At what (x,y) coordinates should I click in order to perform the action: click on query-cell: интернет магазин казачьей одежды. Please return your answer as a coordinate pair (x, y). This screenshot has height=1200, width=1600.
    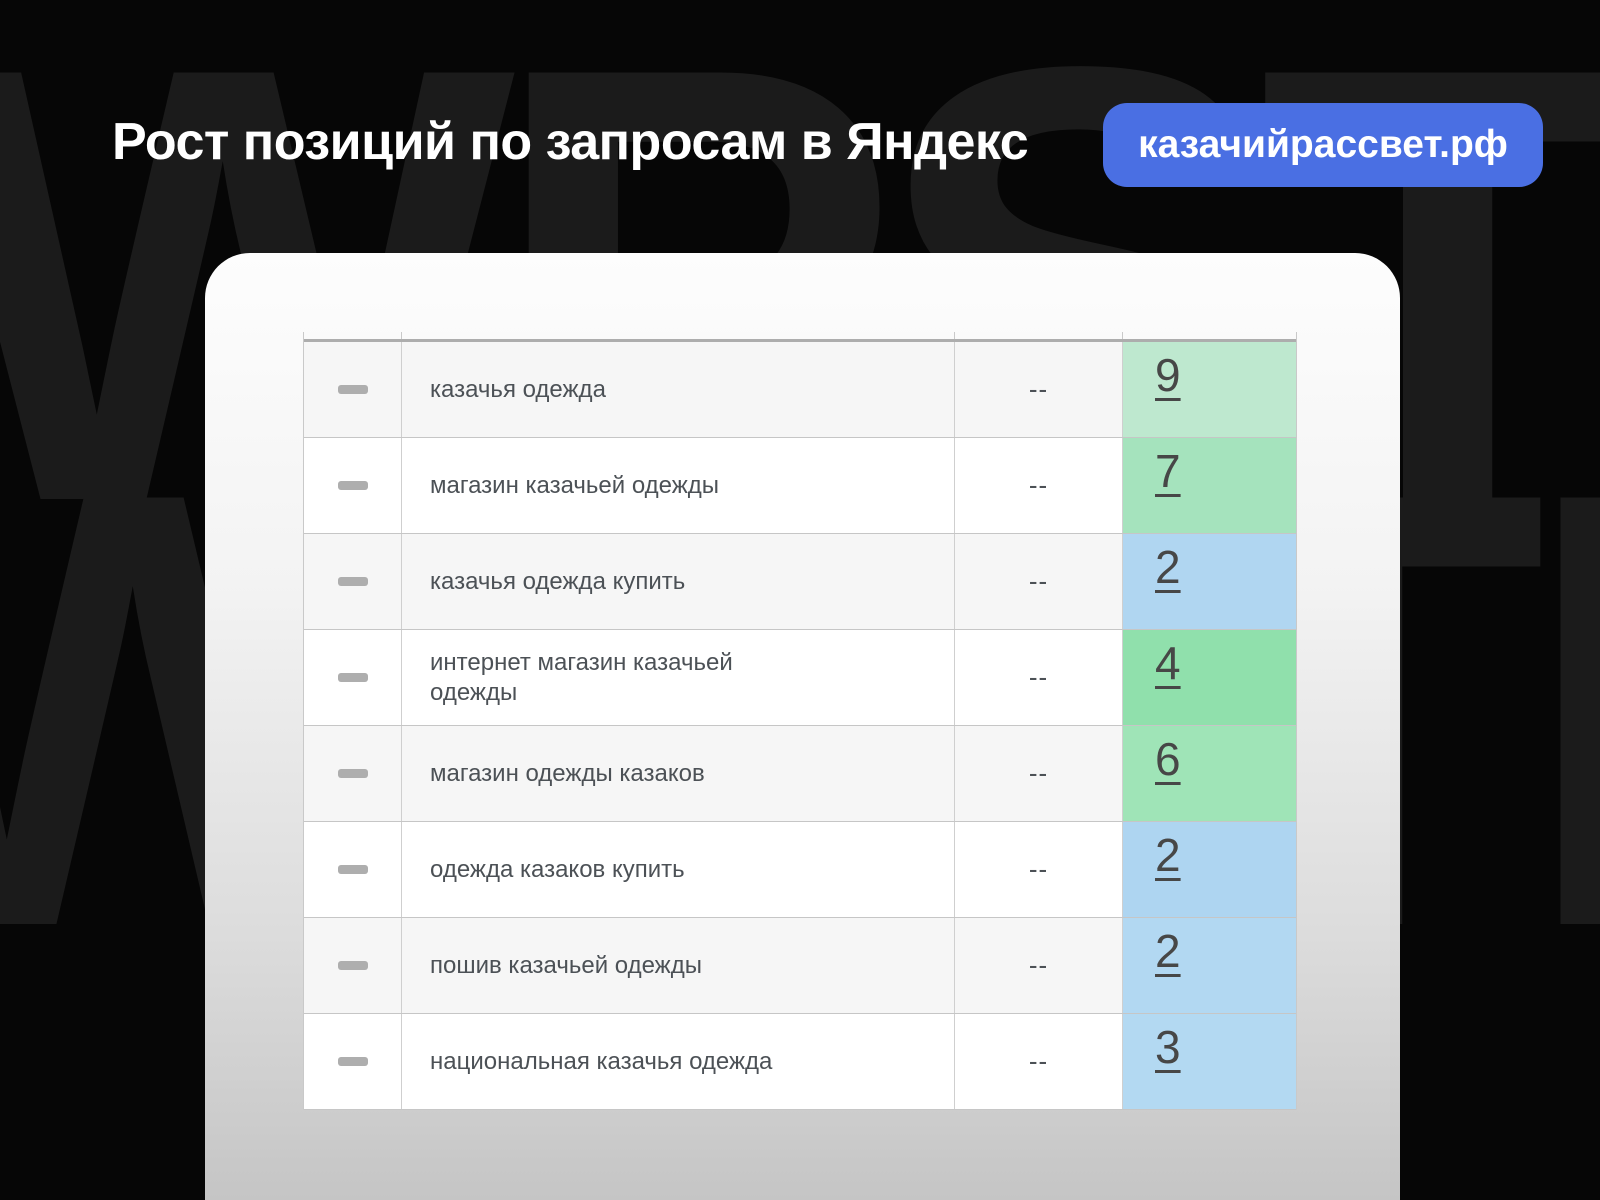
    Looking at the image, I should click on (677, 677).